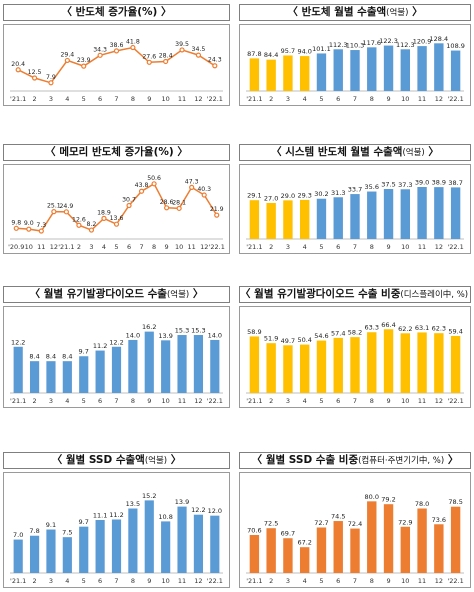 The width and height of the screenshot is (474, 592). I want to click on data-label: 73.6, so click(439, 520).